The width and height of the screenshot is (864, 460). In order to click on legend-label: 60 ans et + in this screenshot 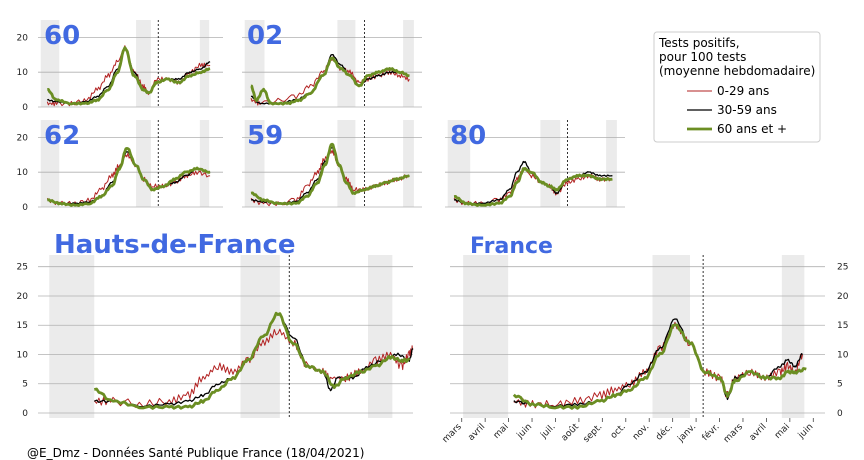, I will do `click(752, 129)`.